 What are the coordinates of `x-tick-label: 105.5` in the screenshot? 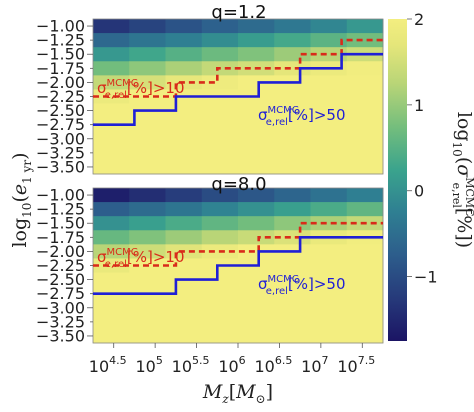 It's located at (191, 365).